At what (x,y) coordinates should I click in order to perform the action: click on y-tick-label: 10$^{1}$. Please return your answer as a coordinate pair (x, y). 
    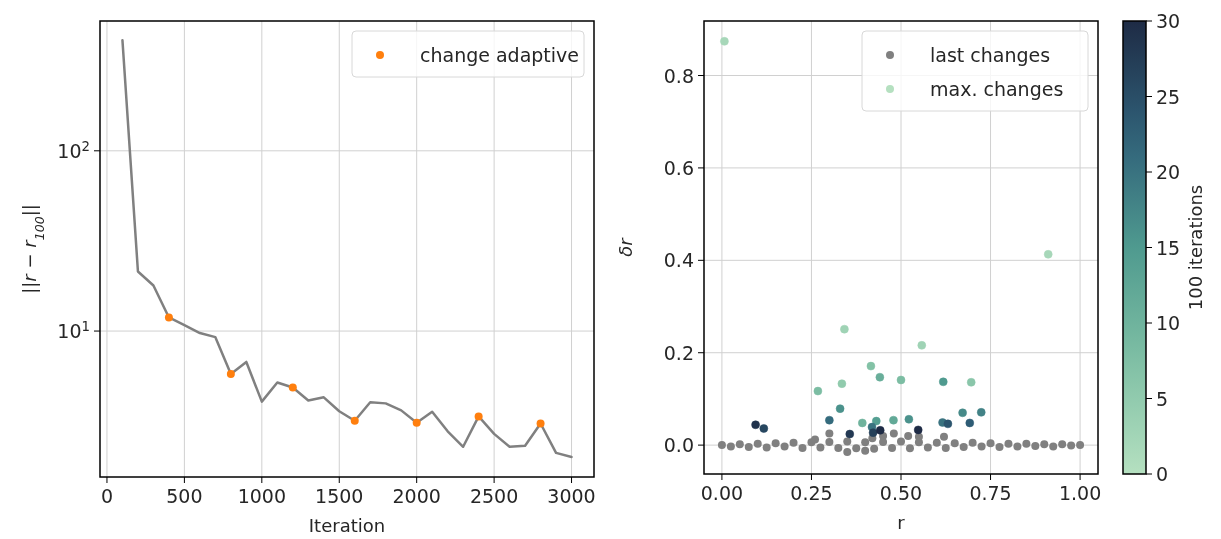
    Looking at the image, I should click on (73, 330).